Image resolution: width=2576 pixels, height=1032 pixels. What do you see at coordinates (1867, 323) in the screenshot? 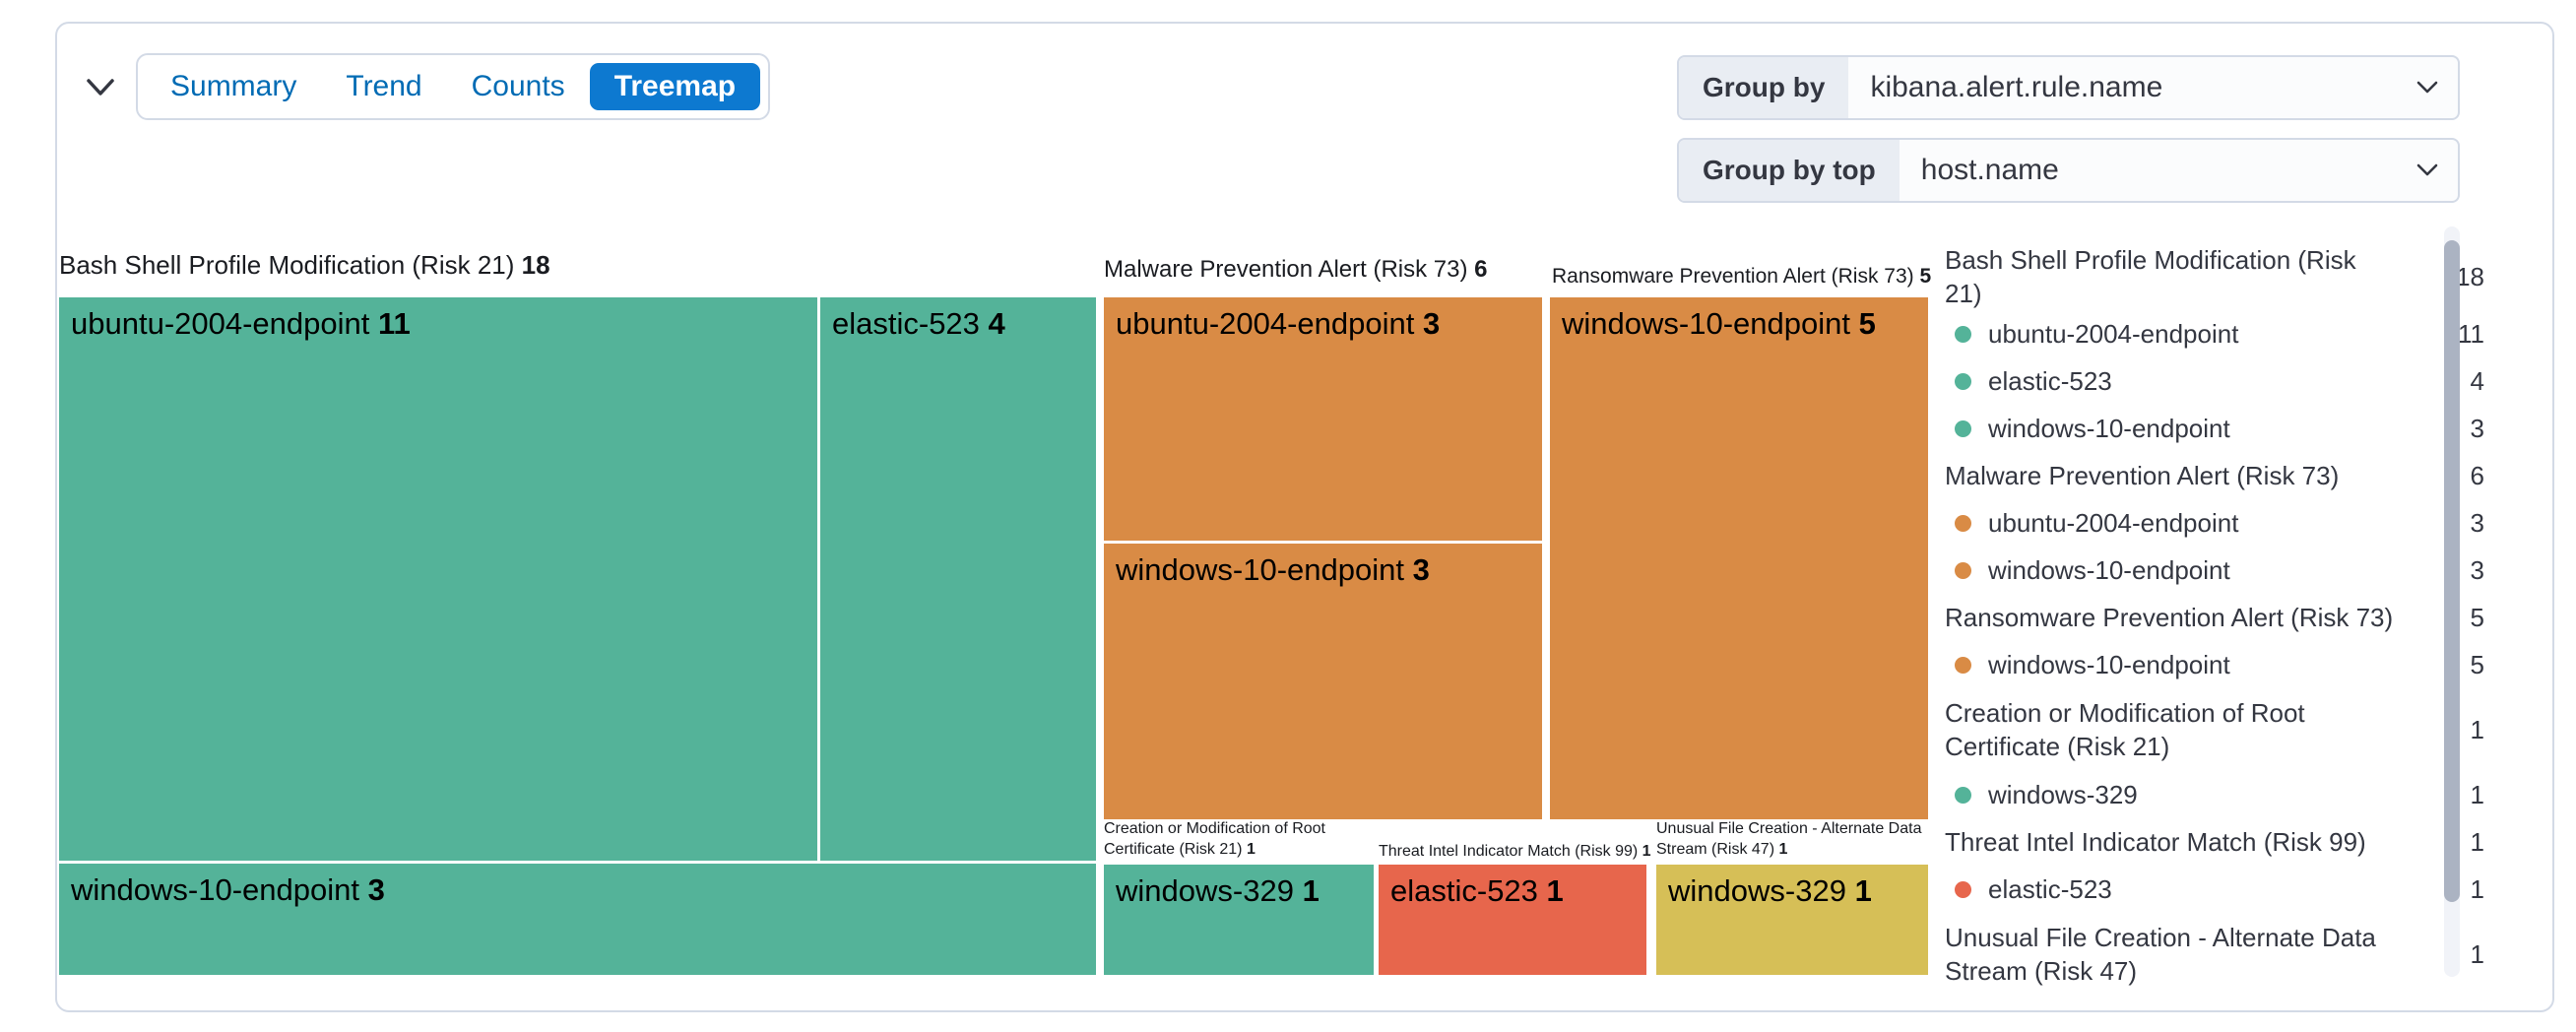
I see `tile-value: 5` at bounding box center [1867, 323].